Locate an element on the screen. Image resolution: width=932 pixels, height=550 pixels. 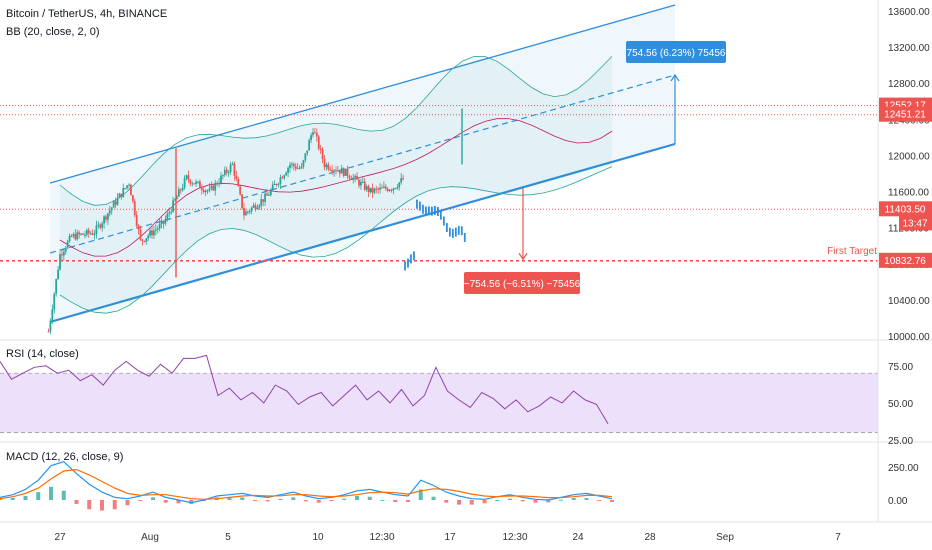
price-tag: 11403.50 is located at coordinates (905, 209).